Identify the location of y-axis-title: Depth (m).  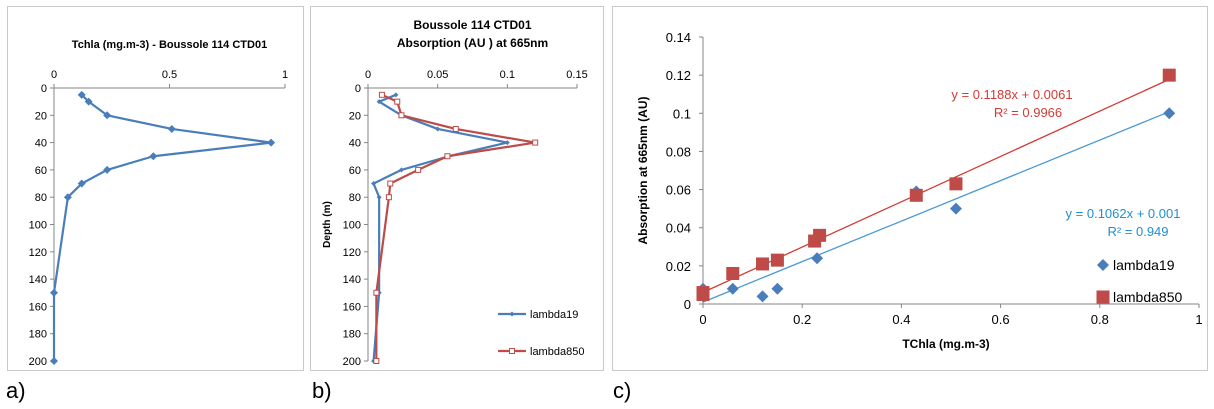
(327, 224).